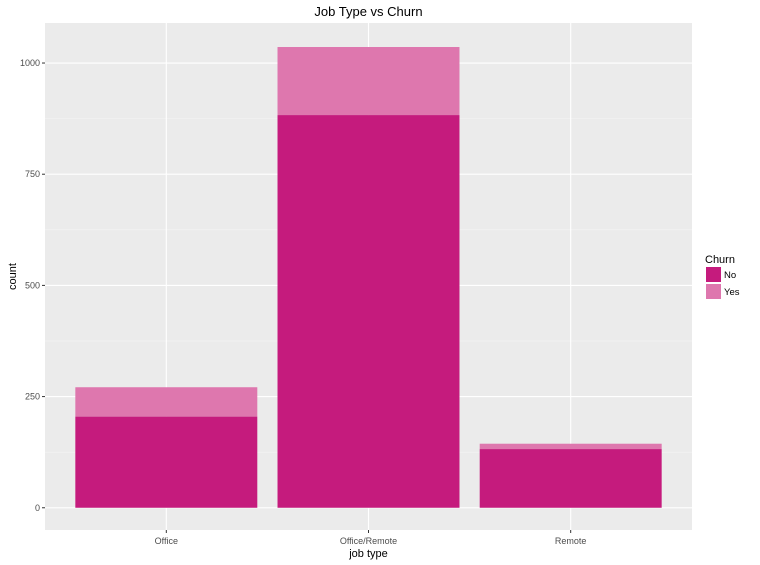  I want to click on legend-swatch-yes, so click(713, 291).